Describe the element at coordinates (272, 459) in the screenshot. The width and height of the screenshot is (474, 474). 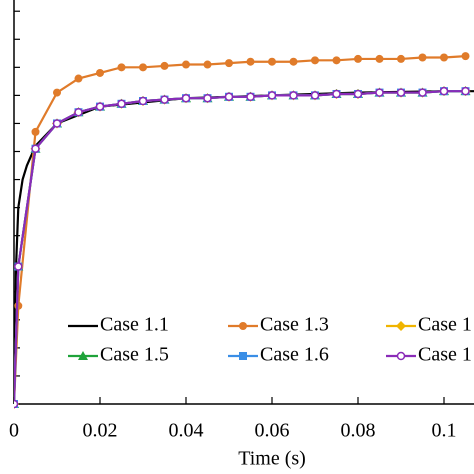
I see `x-axis-label: Time (s)` at that location.